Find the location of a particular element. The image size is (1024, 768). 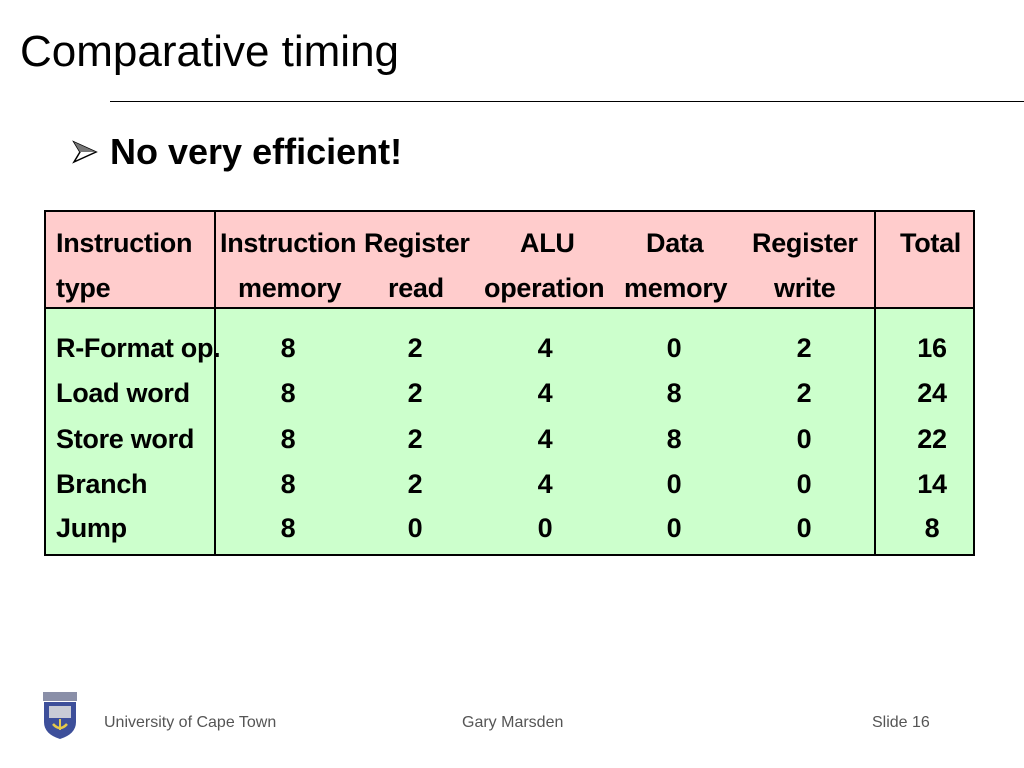

footer-author: Gary Marsden is located at coordinates (513, 722).